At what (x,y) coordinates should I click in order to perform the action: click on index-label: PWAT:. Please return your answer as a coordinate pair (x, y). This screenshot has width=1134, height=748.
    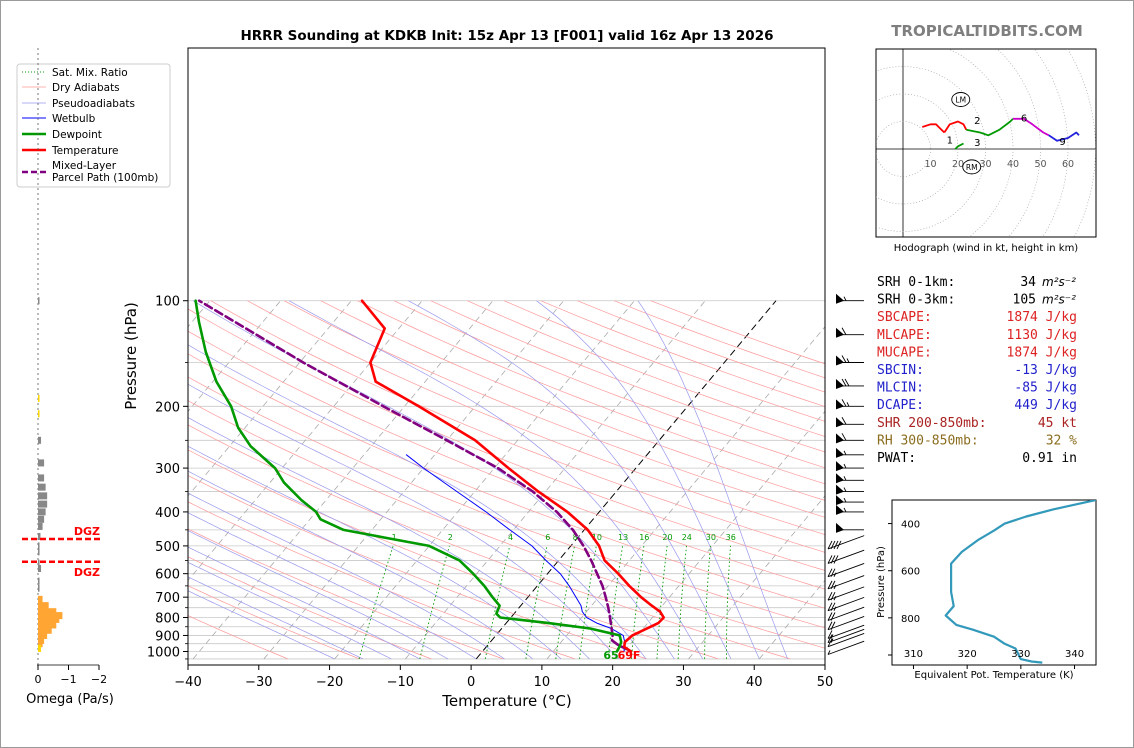
    Looking at the image, I should click on (896, 458).